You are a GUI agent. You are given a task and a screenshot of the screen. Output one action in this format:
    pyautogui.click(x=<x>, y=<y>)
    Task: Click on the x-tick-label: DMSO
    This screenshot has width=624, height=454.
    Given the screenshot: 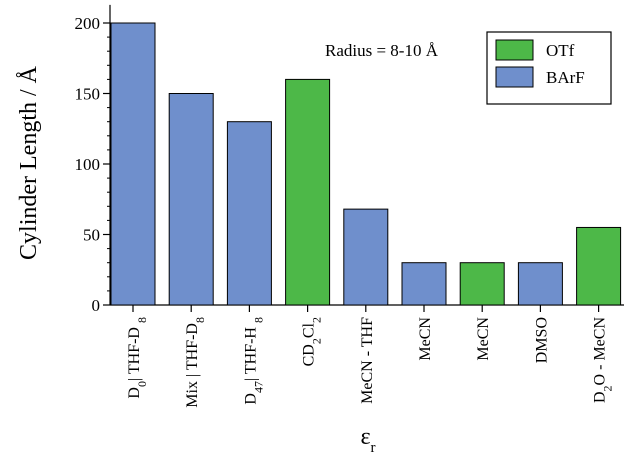 What is the action you would take?
    pyautogui.click(x=541, y=340)
    